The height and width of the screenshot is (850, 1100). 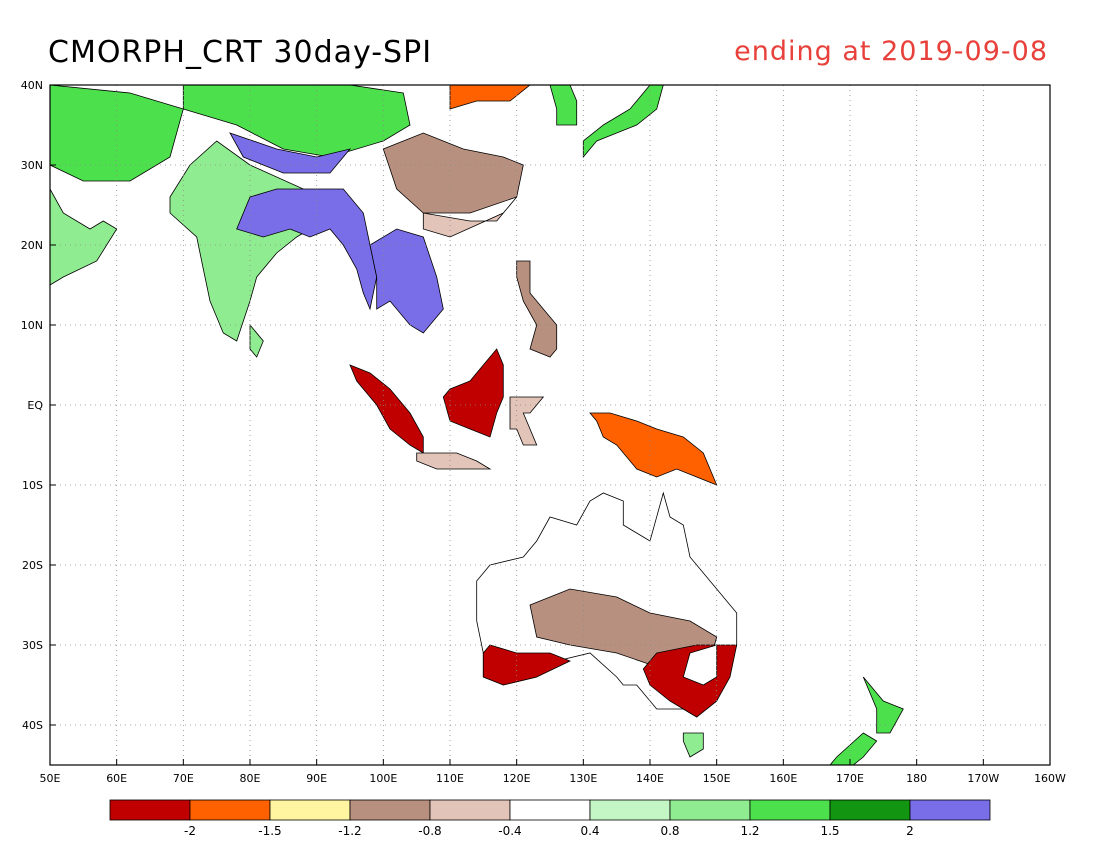 What do you see at coordinates (117, 133) in the screenshot?
I see `region-tarim` at bounding box center [117, 133].